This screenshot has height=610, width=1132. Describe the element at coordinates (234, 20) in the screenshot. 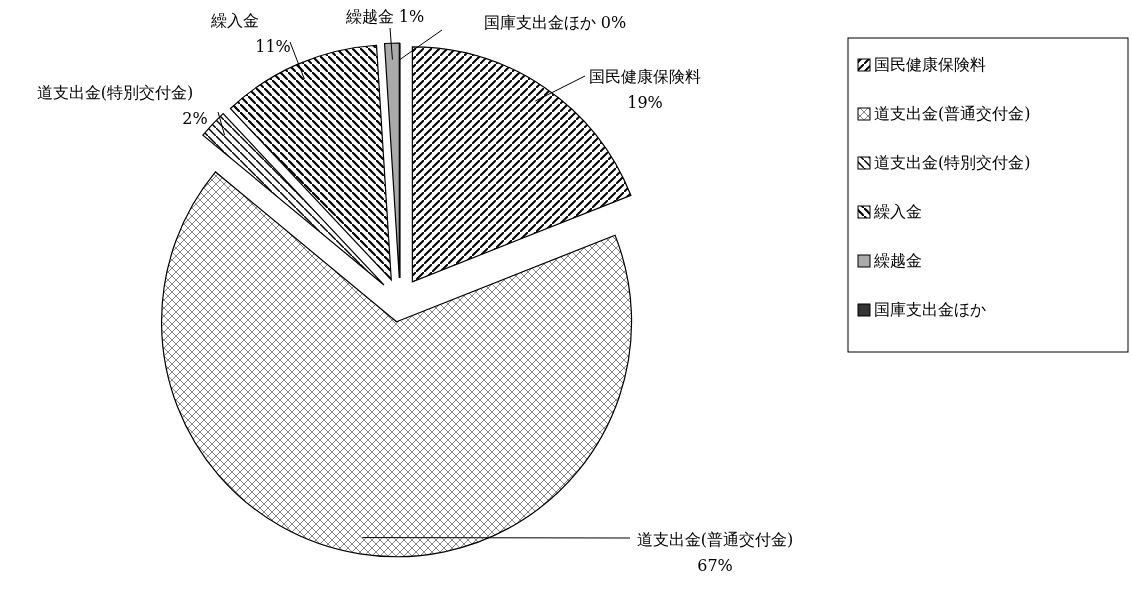

I see `slice-label: 繰入金` at that location.